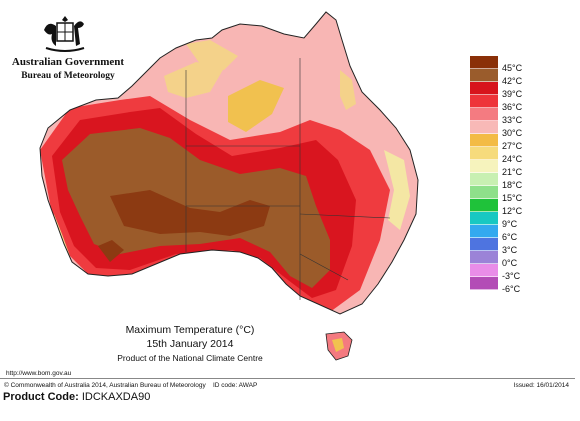 The width and height of the screenshot is (580, 421). What do you see at coordinates (512, 159) in the screenshot?
I see `legend-label: 24°C` at bounding box center [512, 159].